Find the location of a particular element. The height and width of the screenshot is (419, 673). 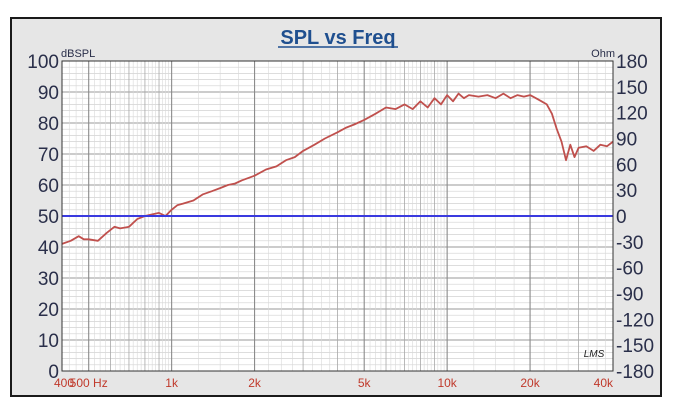

y2-tick-label: 90 is located at coordinates (626, 140).